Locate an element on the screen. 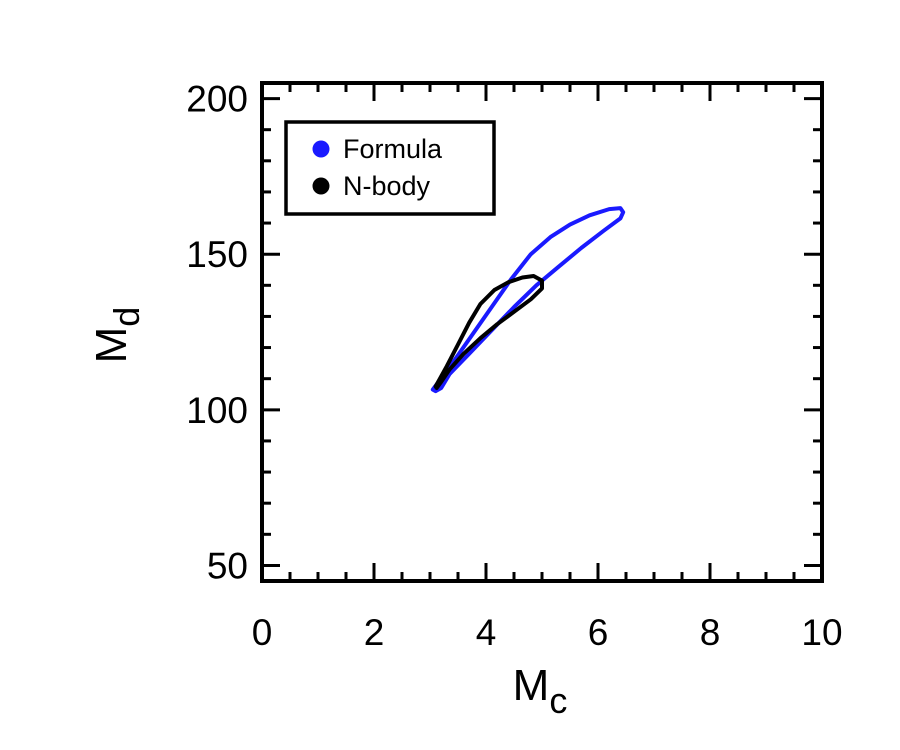  x-tick-label: 4 is located at coordinates (486, 632).